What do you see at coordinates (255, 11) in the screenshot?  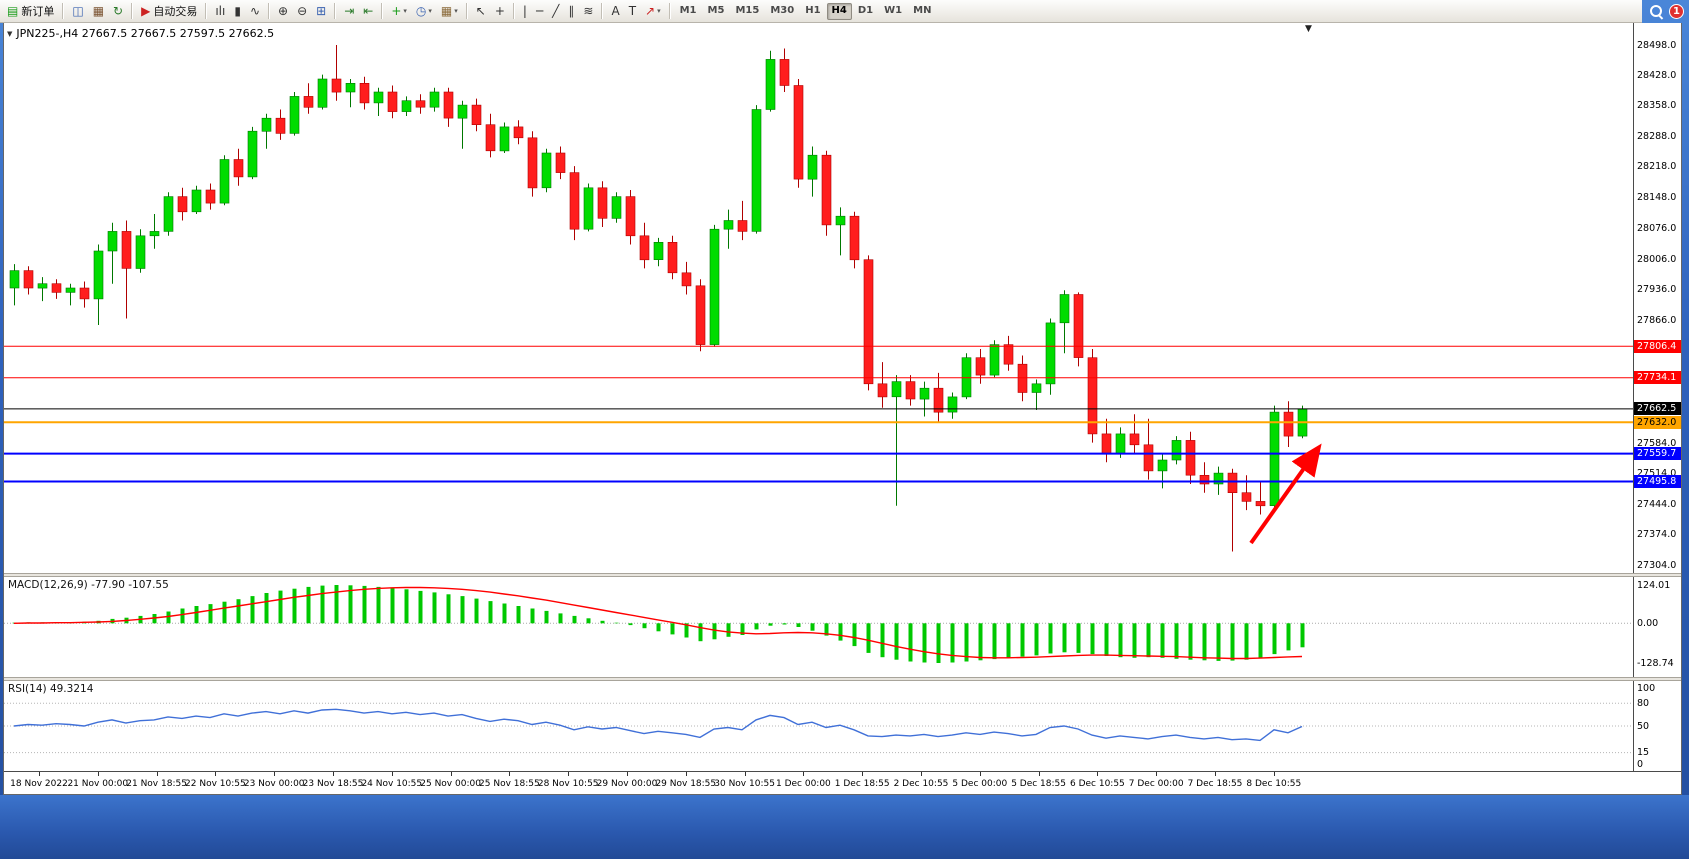 I see `line-chart-button: ∿` at bounding box center [255, 11].